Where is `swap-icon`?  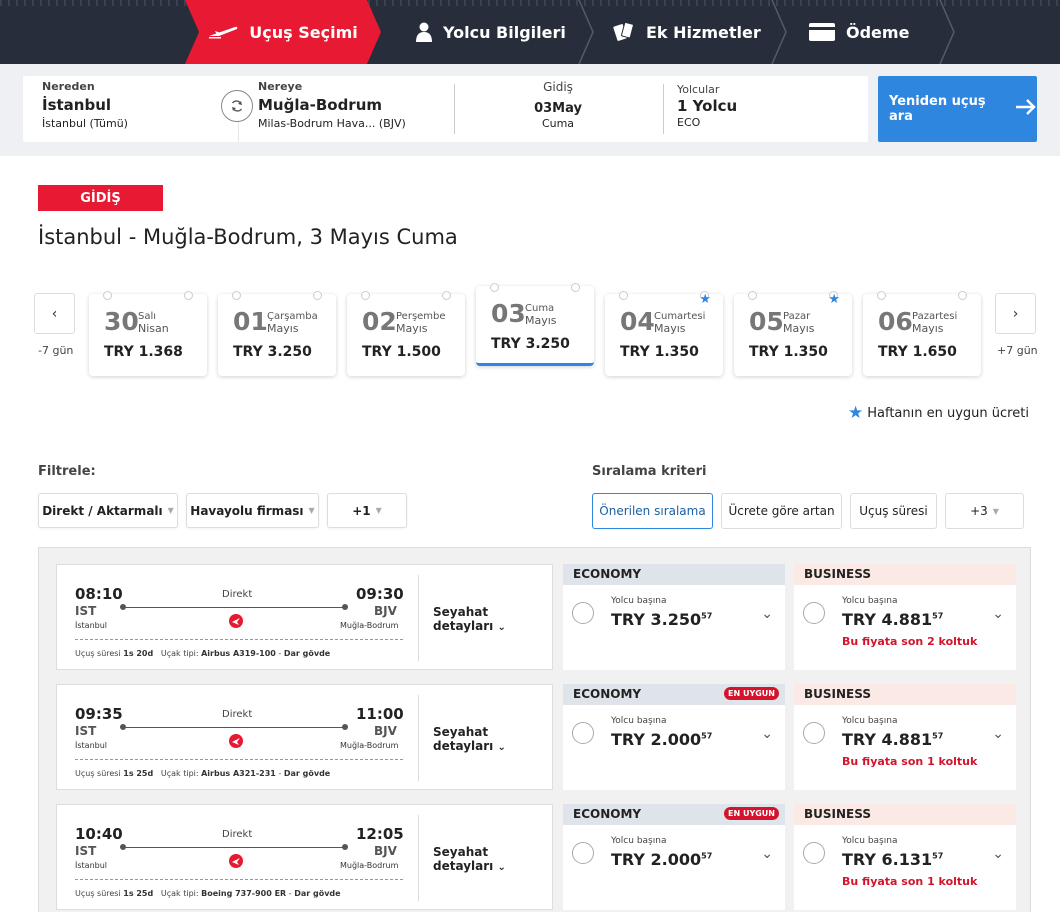 swap-icon is located at coordinates (237, 106).